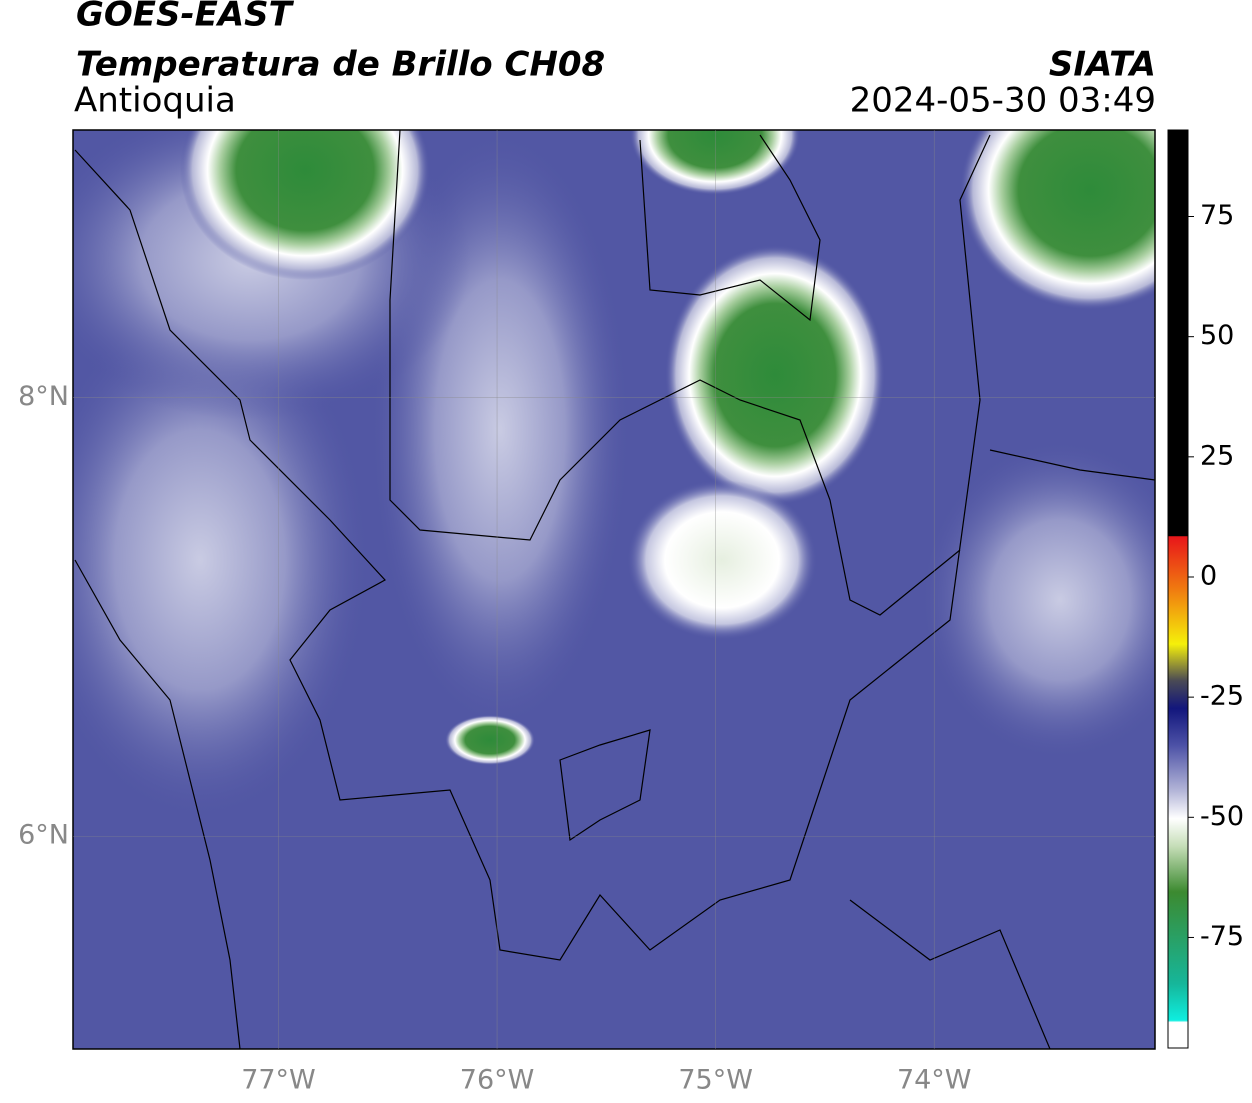 This screenshot has width=1252, height=1103. I want to click on region: Antioquia, so click(155, 101).